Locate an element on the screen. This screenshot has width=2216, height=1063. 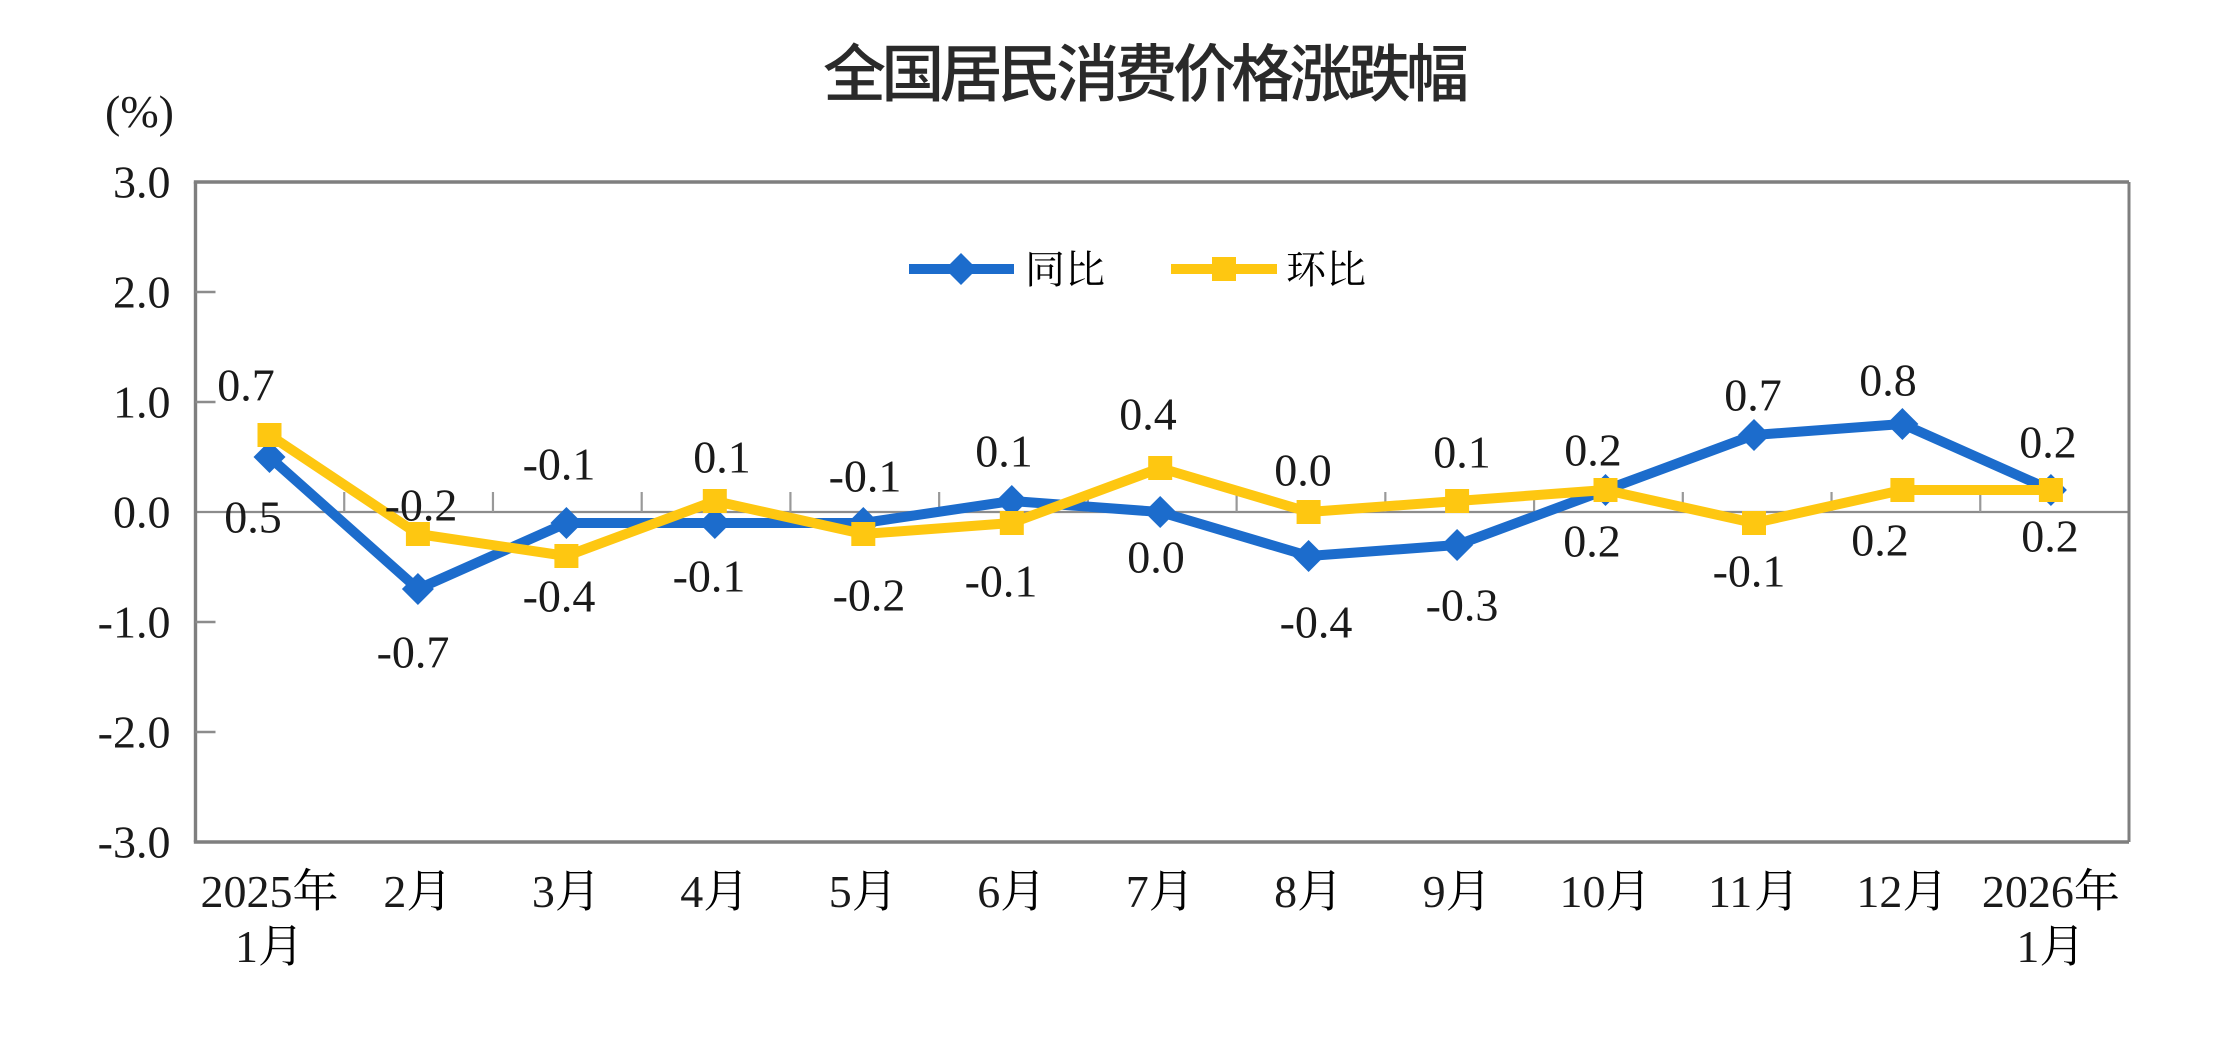
svg-text: 6 is located at coordinates (988, 891).